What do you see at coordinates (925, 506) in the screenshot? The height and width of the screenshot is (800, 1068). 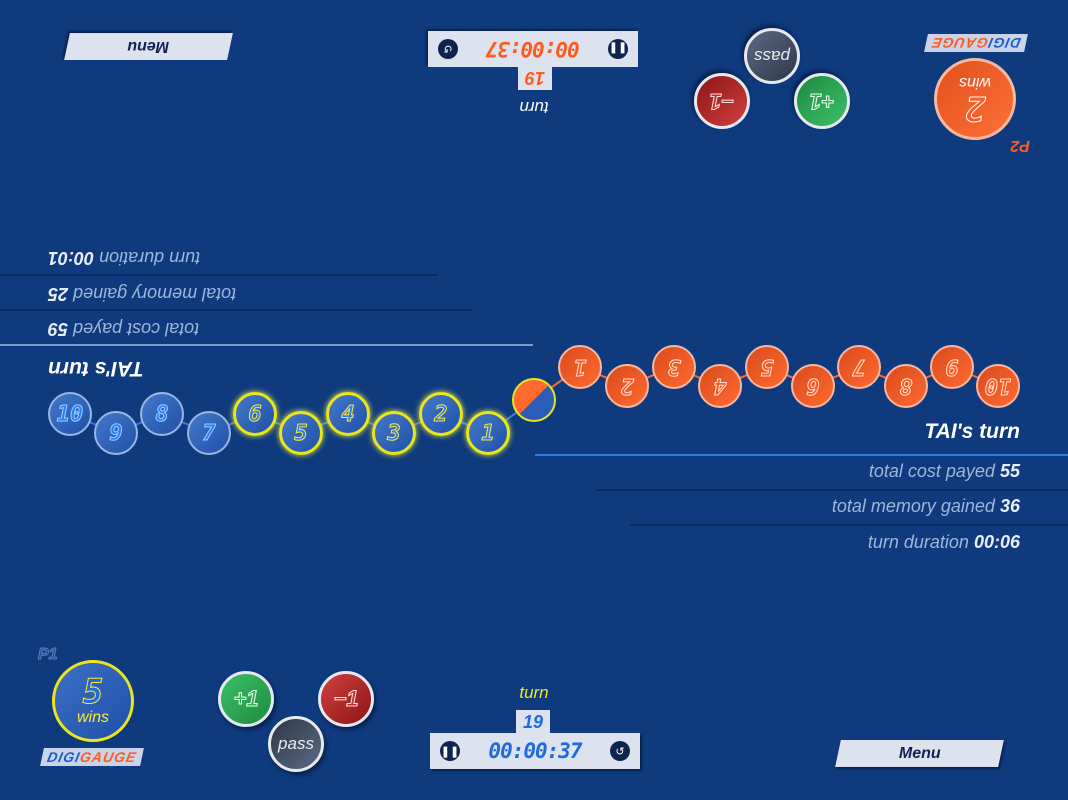 I see `stat-memory: total memory gained 36` at bounding box center [925, 506].